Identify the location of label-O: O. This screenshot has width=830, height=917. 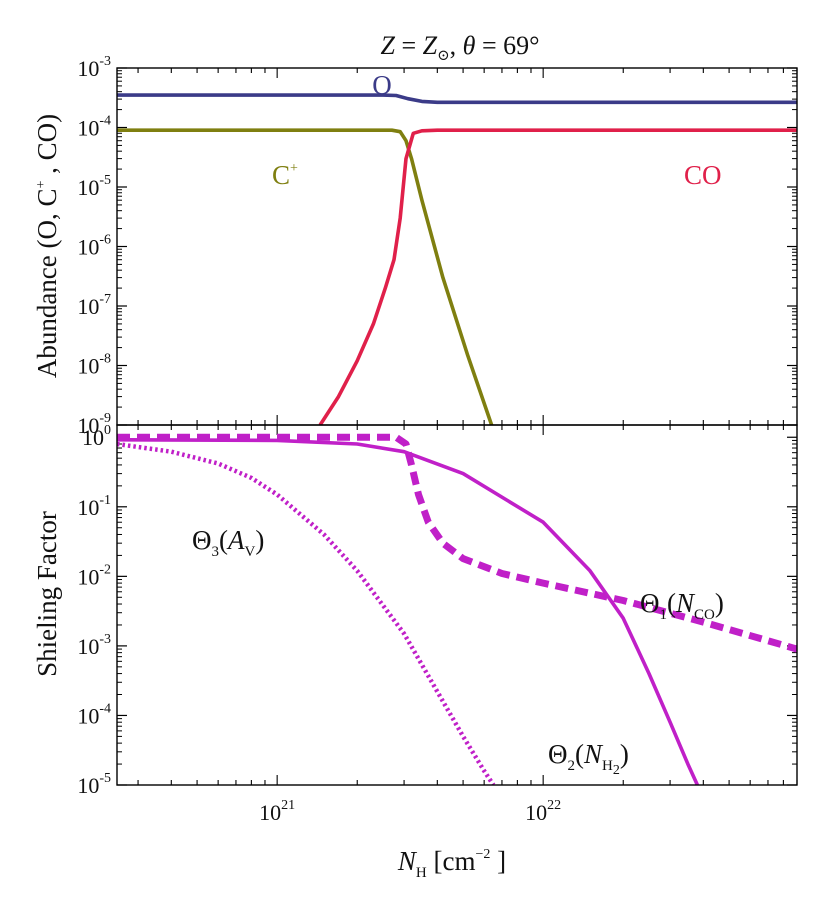
(382, 85).